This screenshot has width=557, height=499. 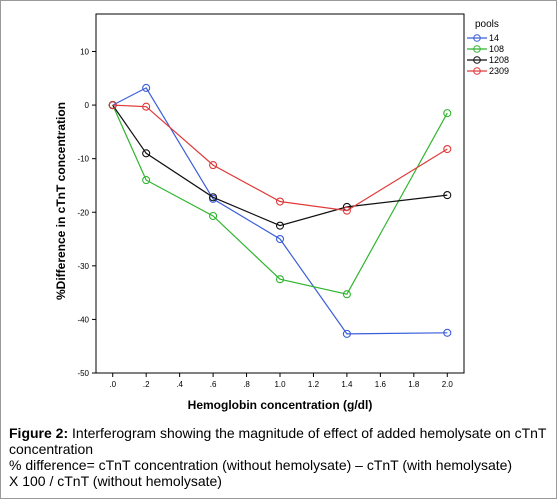 What do you see at coordinates (499, 60) in the screenshot?
I see `legend-label: 1208` at bounding box center [499, 60].